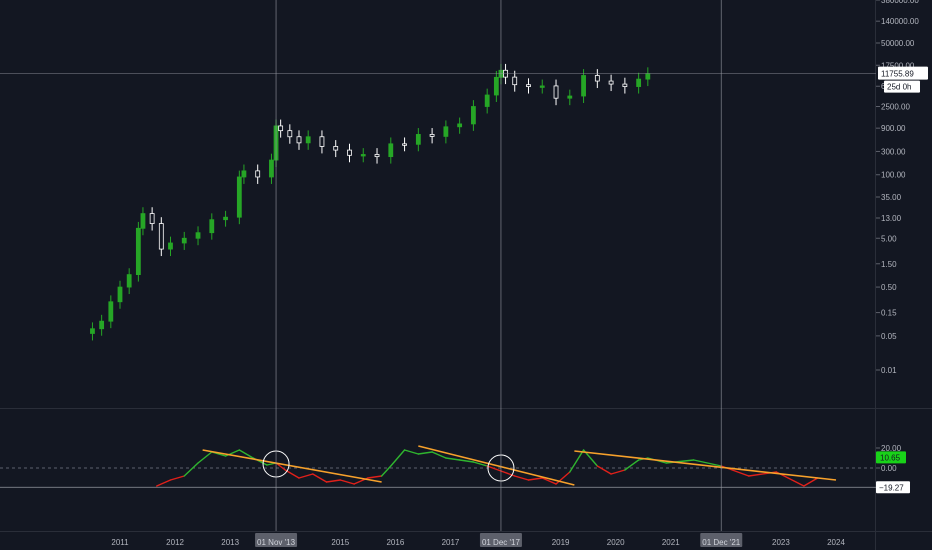  Describe the element at coordinates (900, 2) in the screenshot. I see `price-tick-label: 380000.00` at that location.